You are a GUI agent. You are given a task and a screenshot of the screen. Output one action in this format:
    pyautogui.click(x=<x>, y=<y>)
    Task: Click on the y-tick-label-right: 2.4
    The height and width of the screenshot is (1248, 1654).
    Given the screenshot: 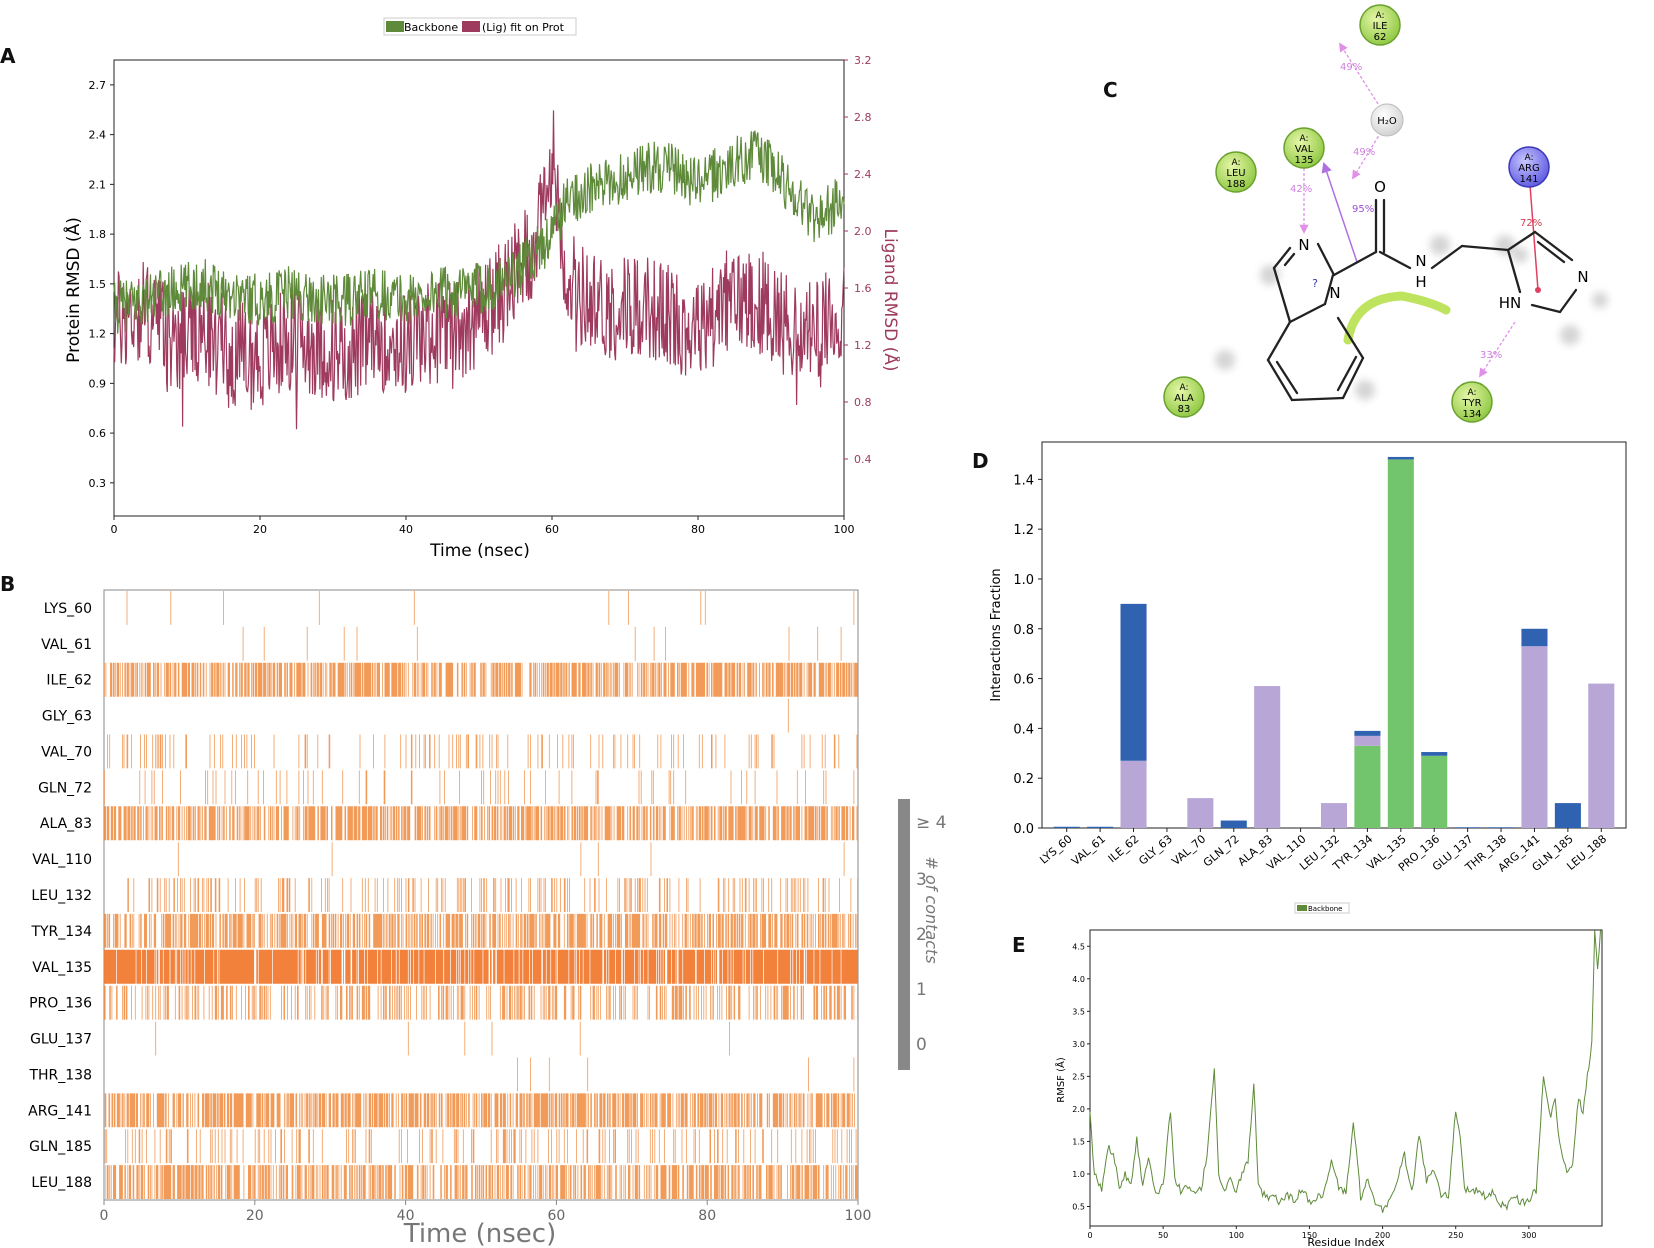 What is the action you would take?
    pyautogui.click(x=863, y=174)
    